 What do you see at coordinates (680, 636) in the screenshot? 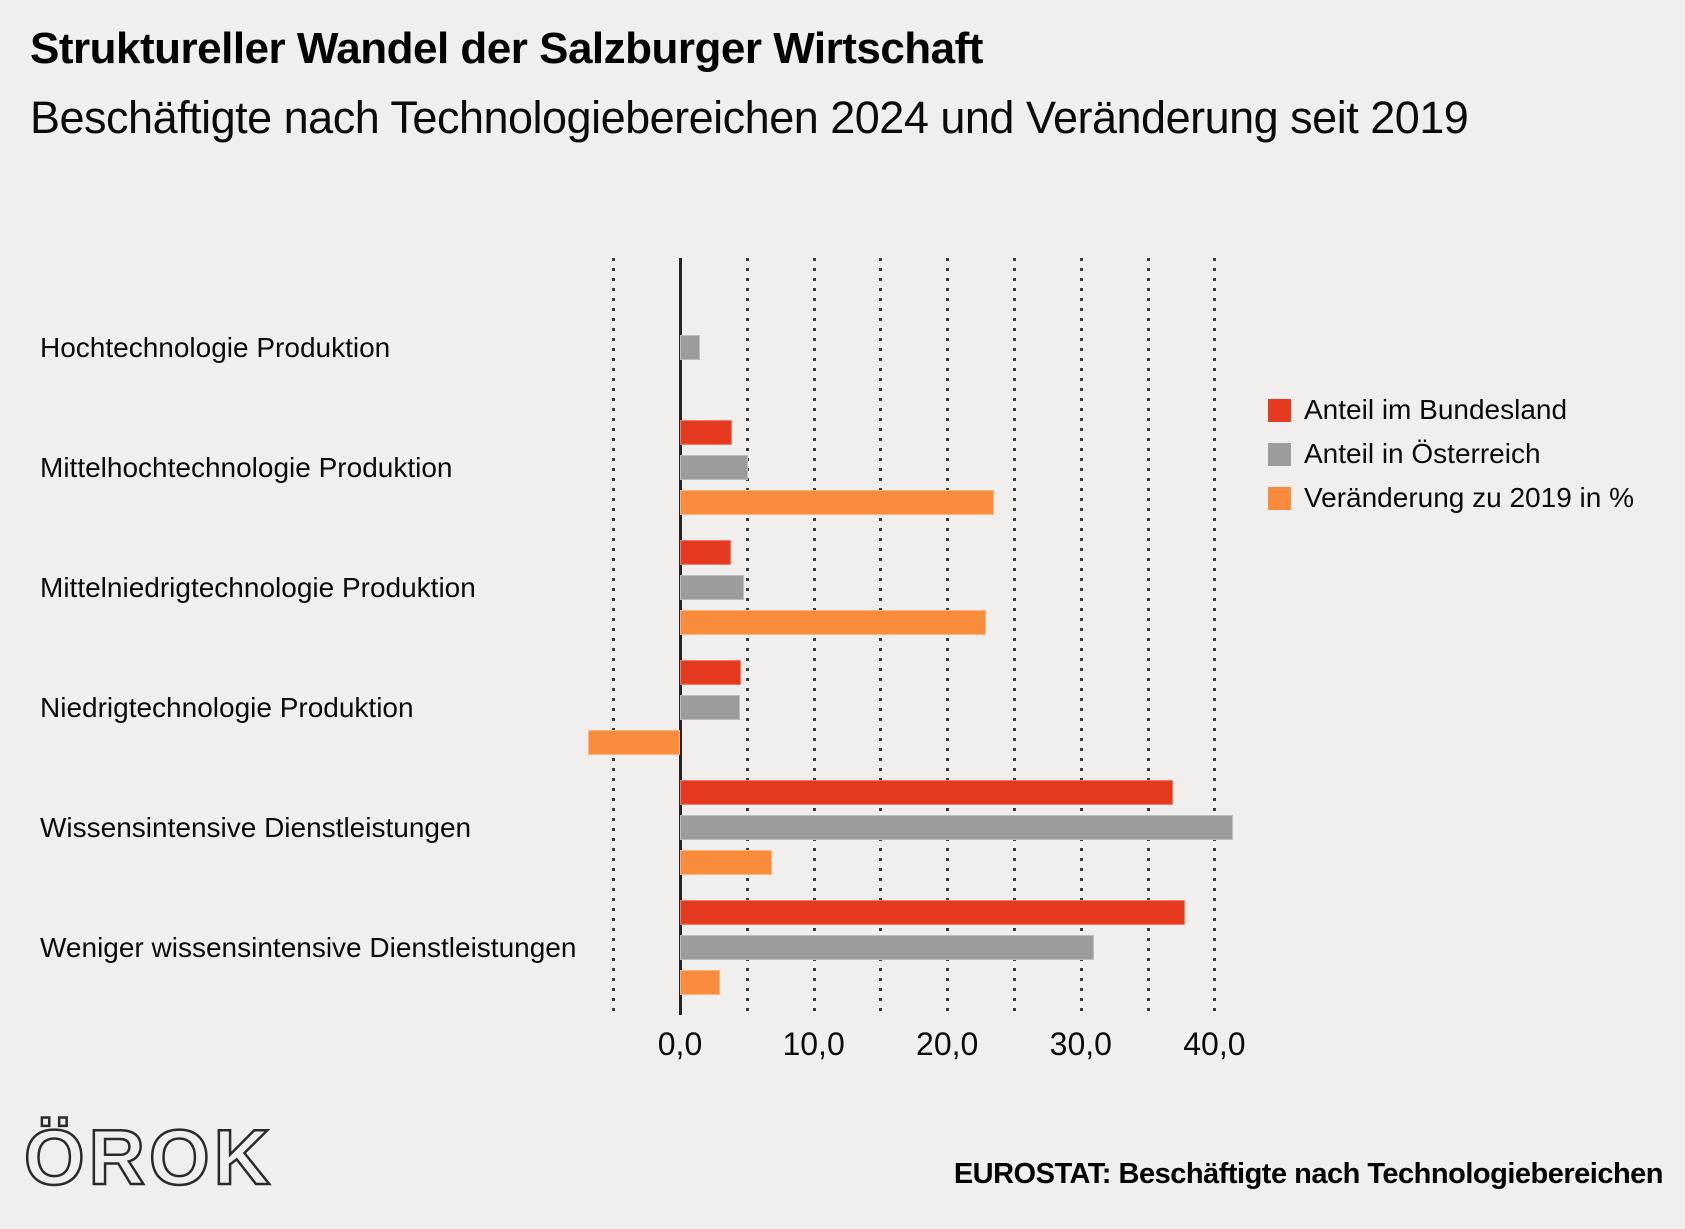
I see `zero-axis-line` at bounding box center [680, 636].